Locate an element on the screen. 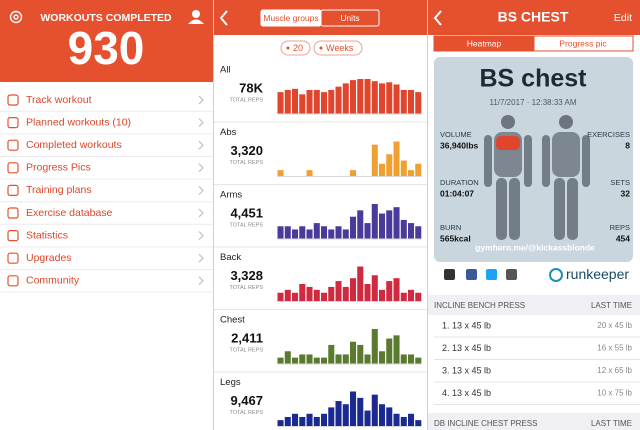 The width and height of the screenshot is (640, 430). settings-icon is located at coordinates (16, 17).